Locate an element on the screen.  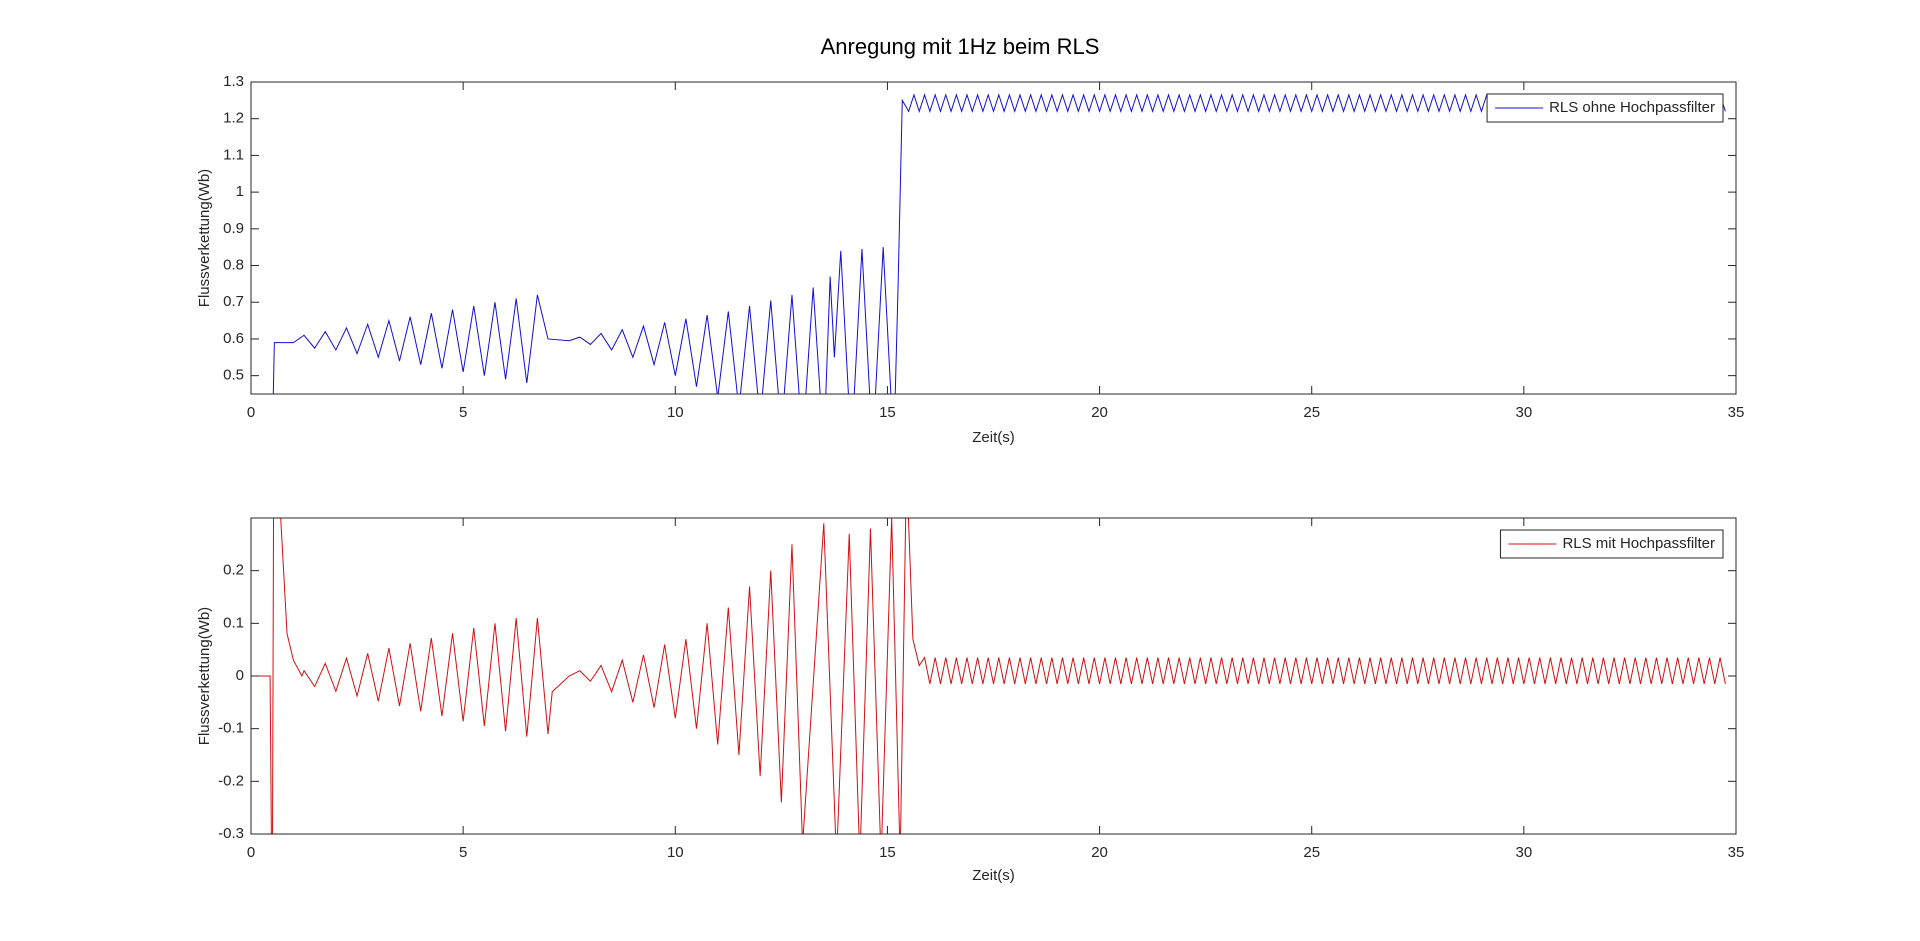
y-tick-label: 0.8 is located at coordinates (233, 264).